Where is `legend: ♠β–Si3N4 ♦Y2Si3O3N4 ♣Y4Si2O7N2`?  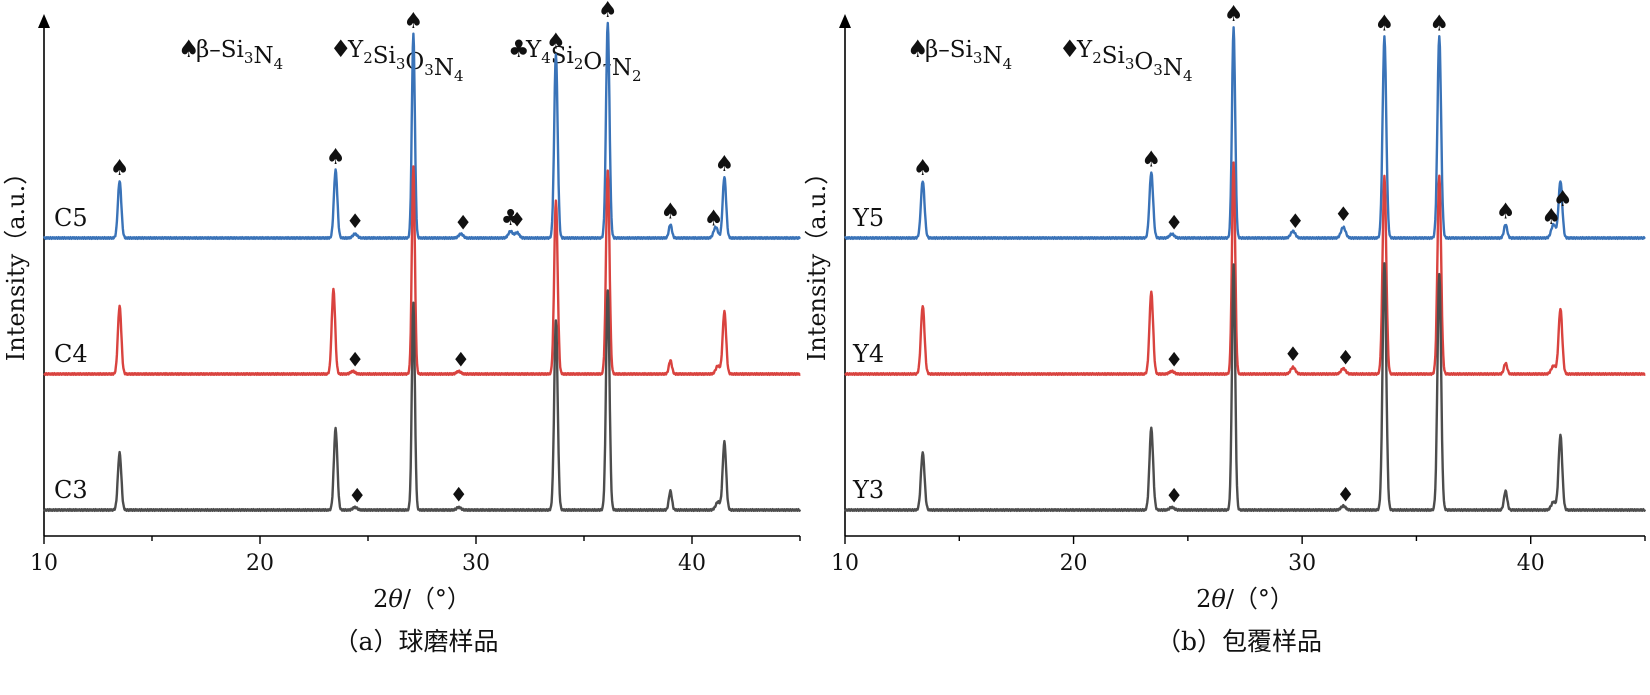 legend: ♠β–Si3N4 ♦Y2Si3O3N4 ♣Y4Si2O7N2 is located at coordinates (409, 60).